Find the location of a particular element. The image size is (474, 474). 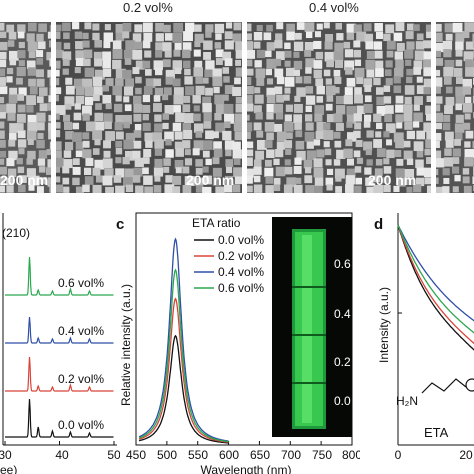

panel-label-c: c is located at coordinates (120, 224).